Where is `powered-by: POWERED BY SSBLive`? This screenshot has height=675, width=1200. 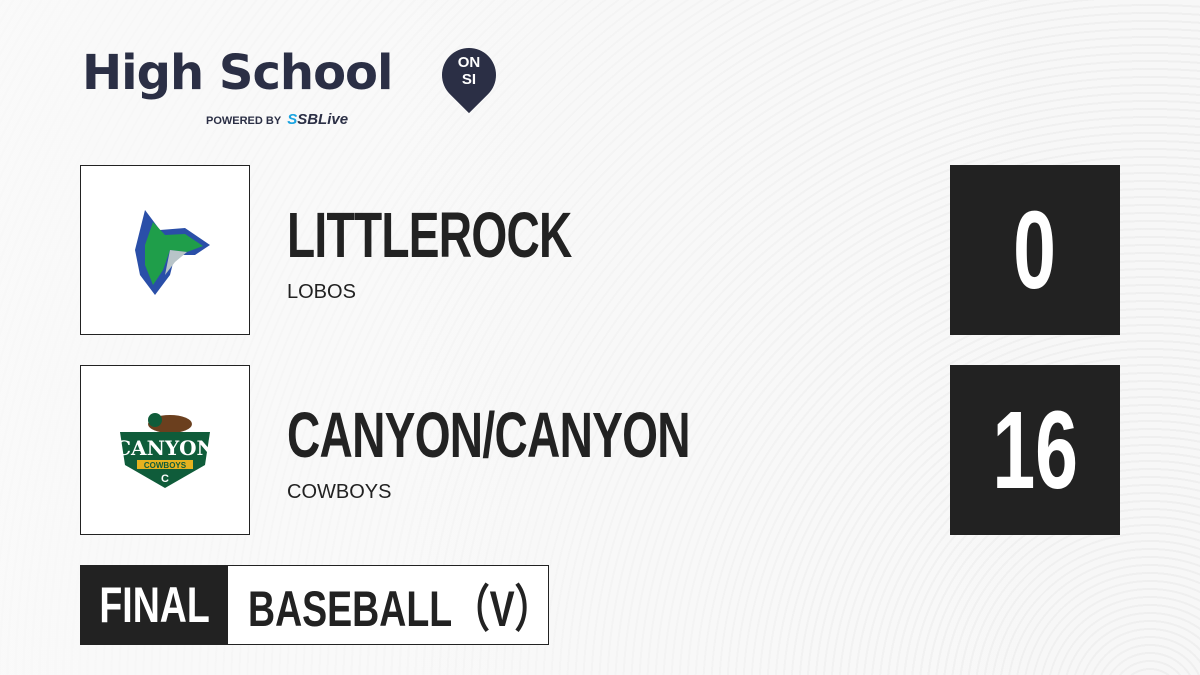 powered-by: POWERED BY SSBLive is located at coordinates (277, 119).